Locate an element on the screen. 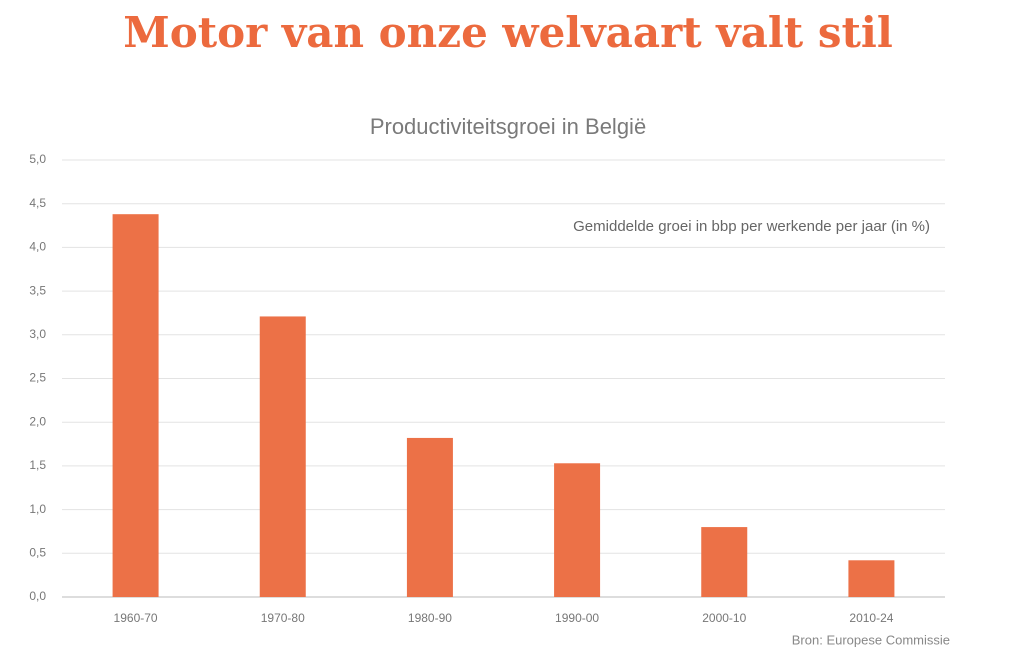  x-tick-label: 1990-00 is located at coordinates (577, 618).